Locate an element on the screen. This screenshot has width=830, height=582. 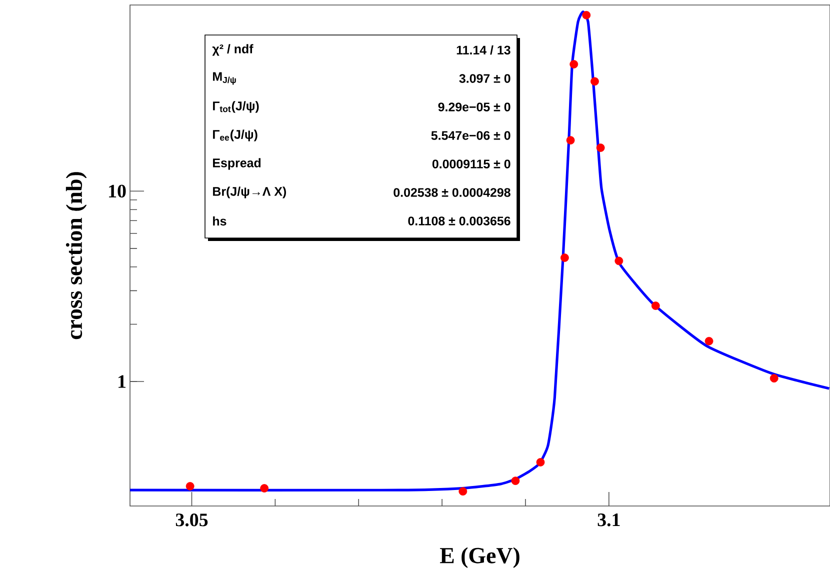
annotation: 0.1108 ± 0.003656 is located at coordinates (459, 221).